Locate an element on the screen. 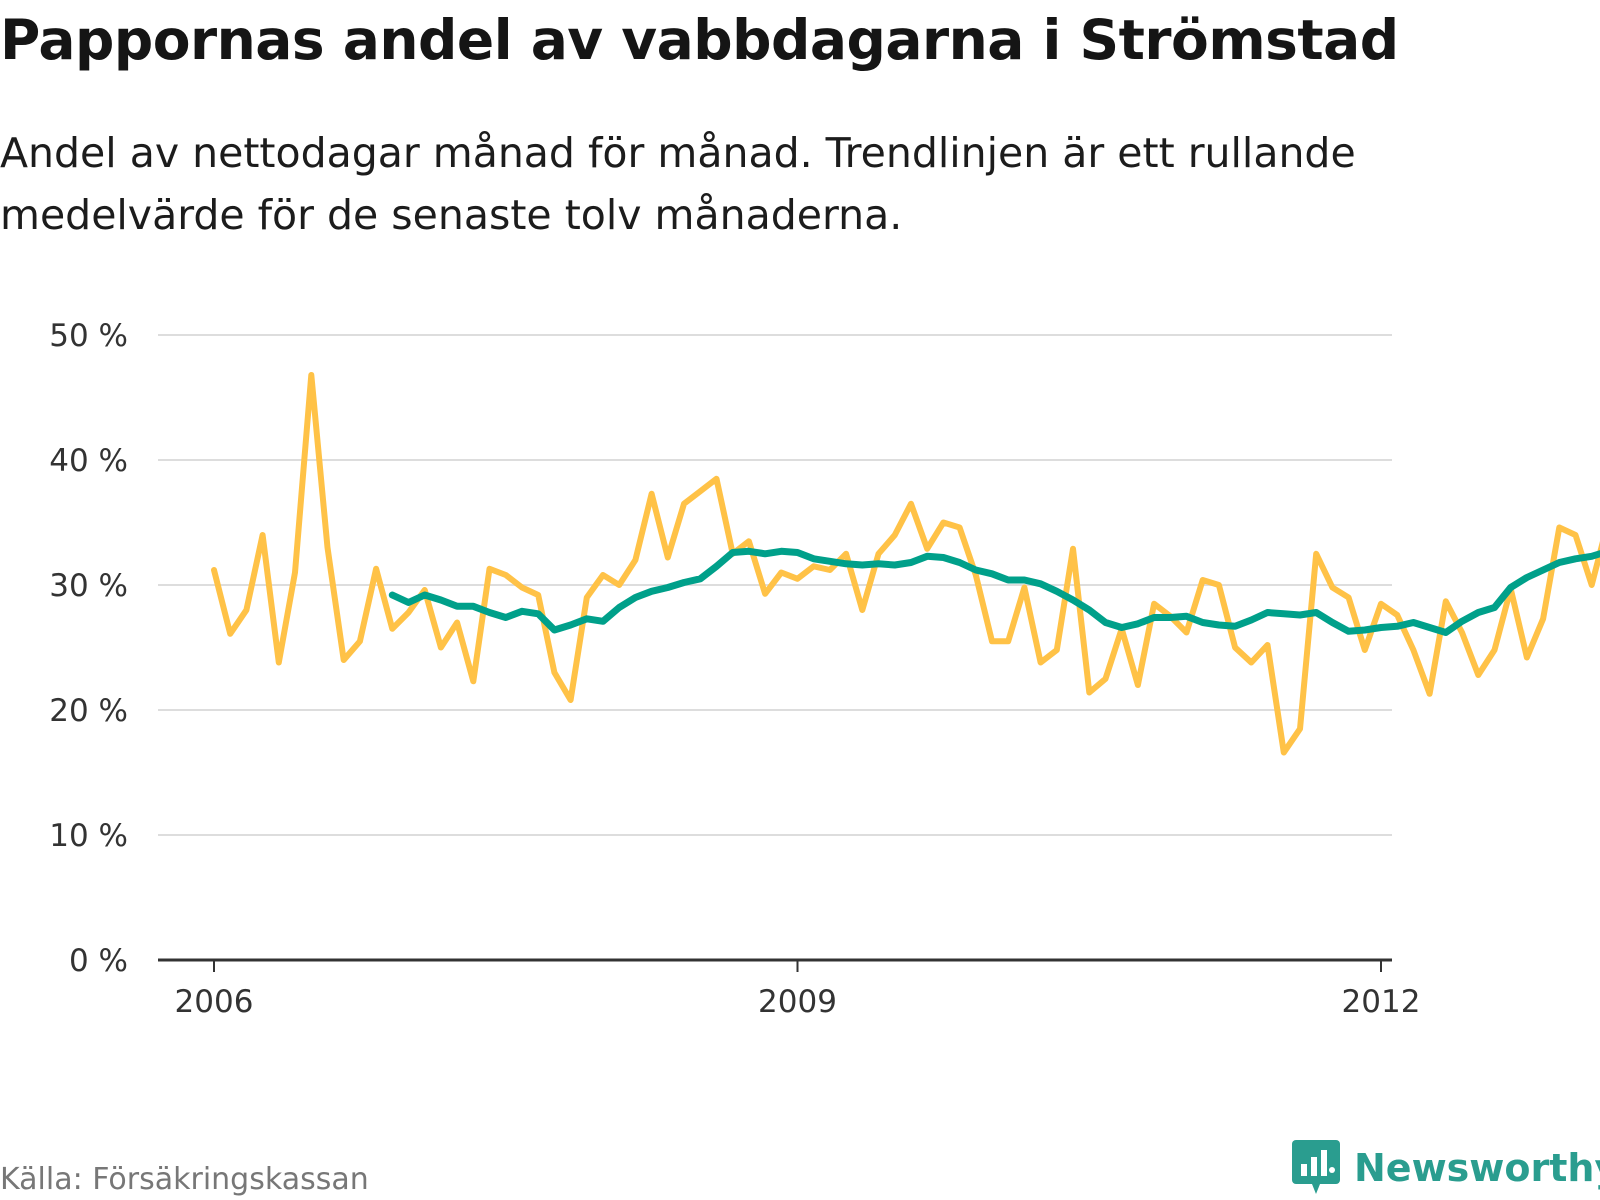 This screenshot has width=1600, height=1200. y-tick-label: 40 % is located at coordinates (88, 461).